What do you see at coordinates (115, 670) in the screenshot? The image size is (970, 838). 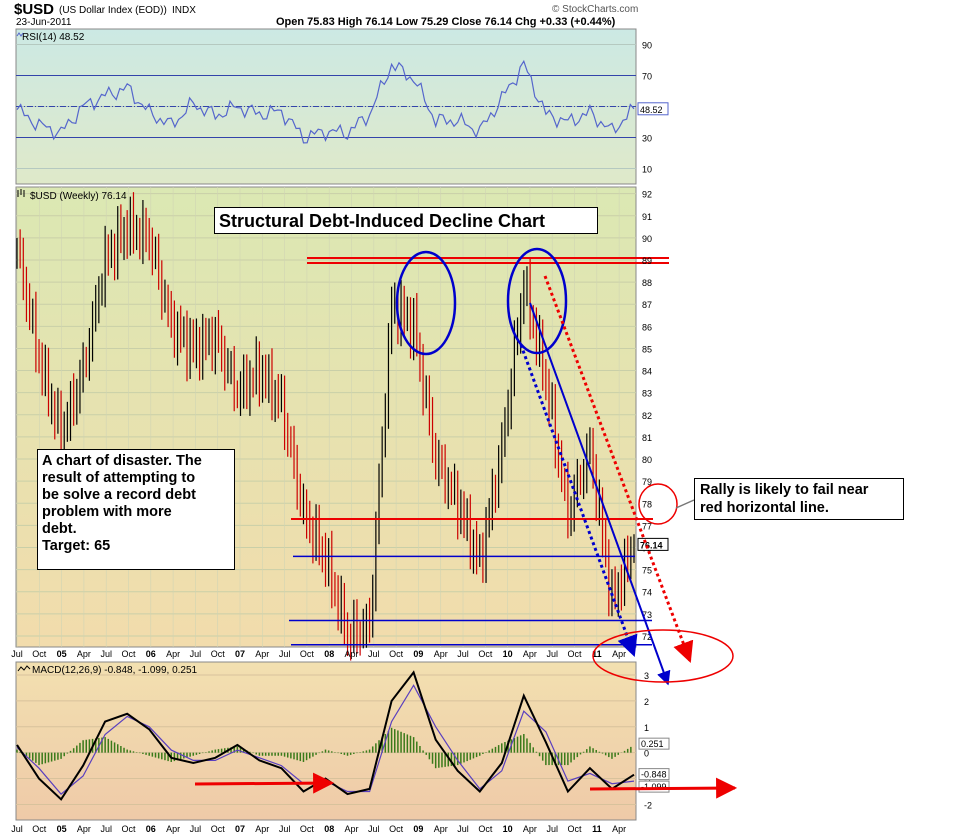 I see `macd-legend: MACD(12,26,9) -0.848, -1.099, 0.251` at bounding box center [115, 670].